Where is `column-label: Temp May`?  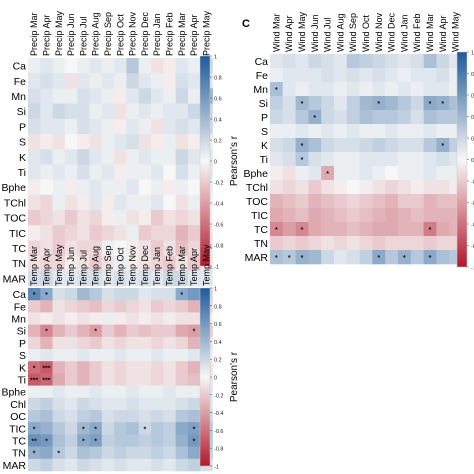 column-label: Temp May is located at coordinates (206, 265).